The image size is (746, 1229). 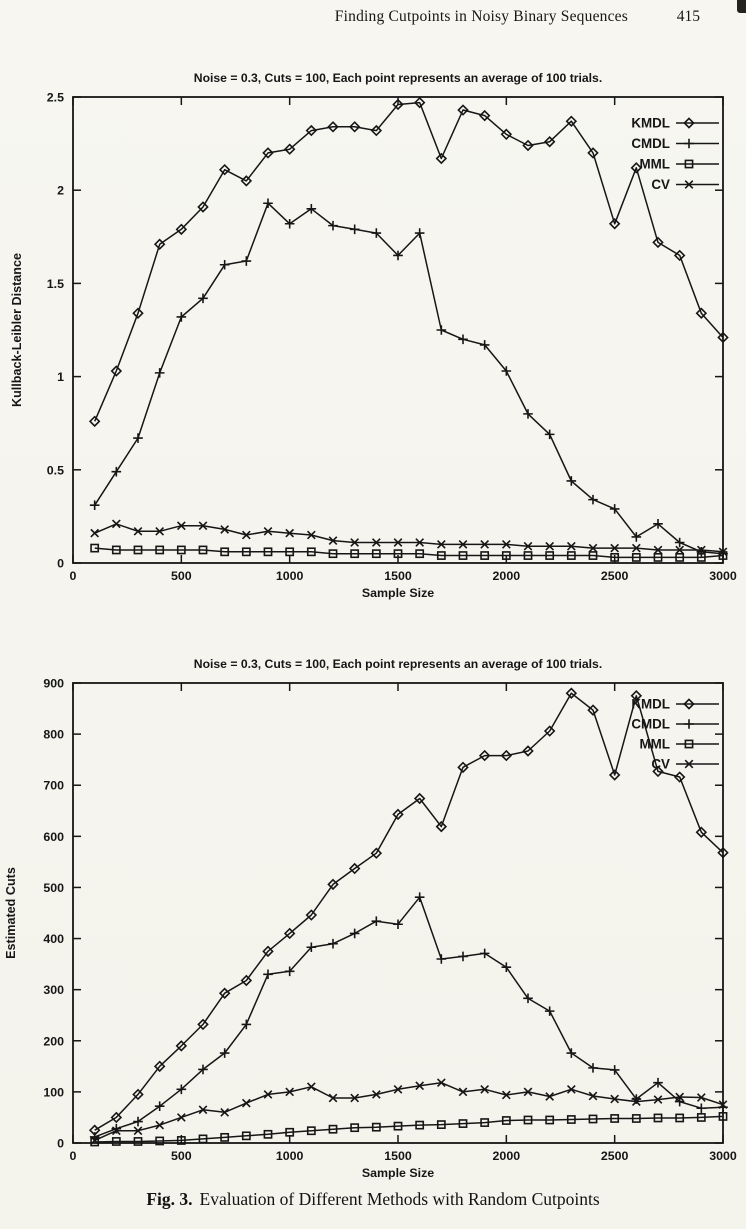 I want to click on series-line-MML, so click(x=409, y=553).